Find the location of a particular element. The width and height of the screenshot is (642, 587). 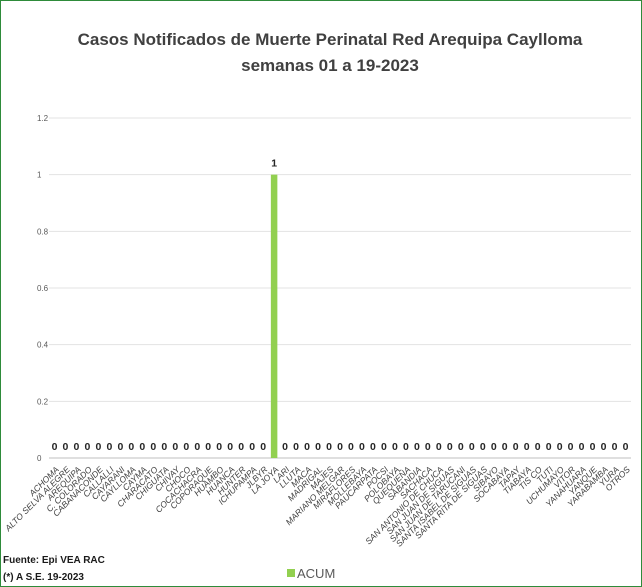

y-tick-label: 0.2 is located at coordinates (43, 401).